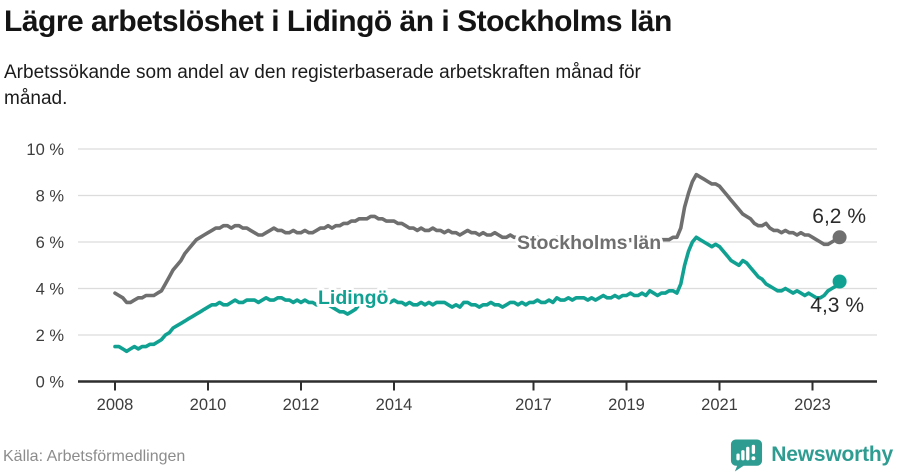  I want to click on x-axis-tick-label: 2014, so click(394, 405).